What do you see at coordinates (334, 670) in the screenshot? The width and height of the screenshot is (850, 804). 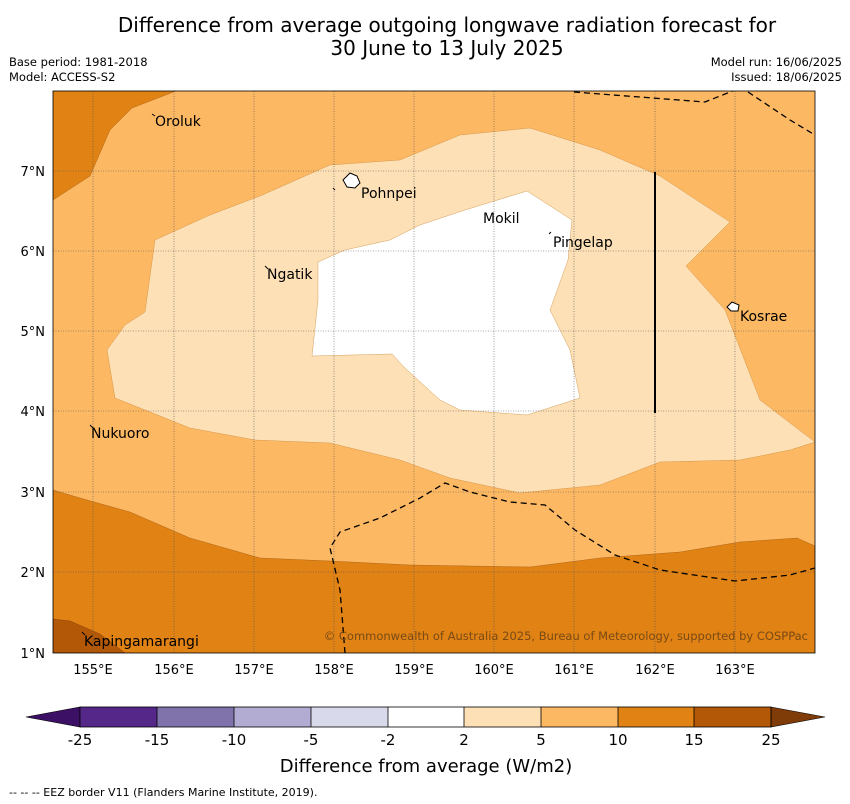 I see `lon-label-158: 158°E` at bounding box center [334, 670].